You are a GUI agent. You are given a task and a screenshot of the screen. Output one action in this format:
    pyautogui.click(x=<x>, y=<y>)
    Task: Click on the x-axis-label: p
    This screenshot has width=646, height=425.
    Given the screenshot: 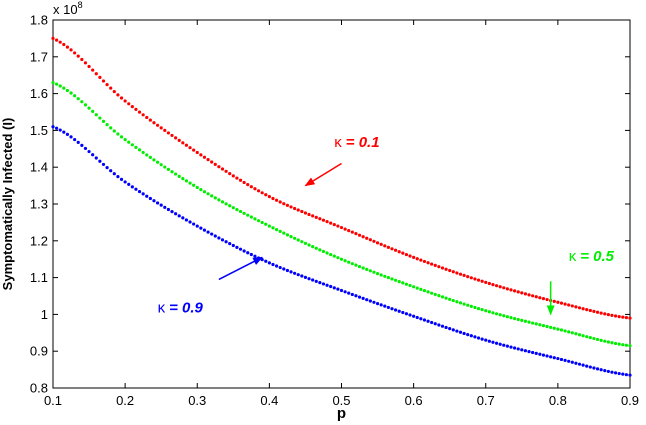 What is the action you would take?
    pyautogui.click(x=341, y=413)
    